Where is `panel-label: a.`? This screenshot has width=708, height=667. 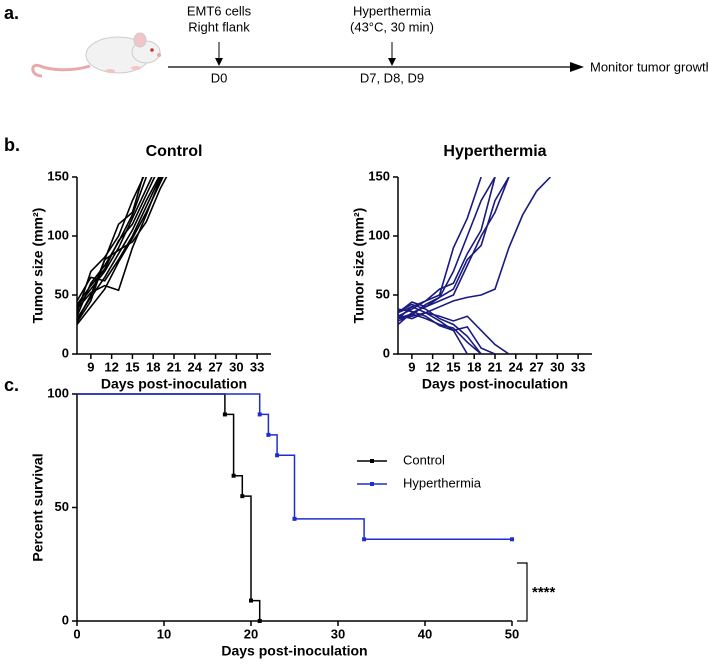
panel-label: a. is located at coordinates (11, 13).